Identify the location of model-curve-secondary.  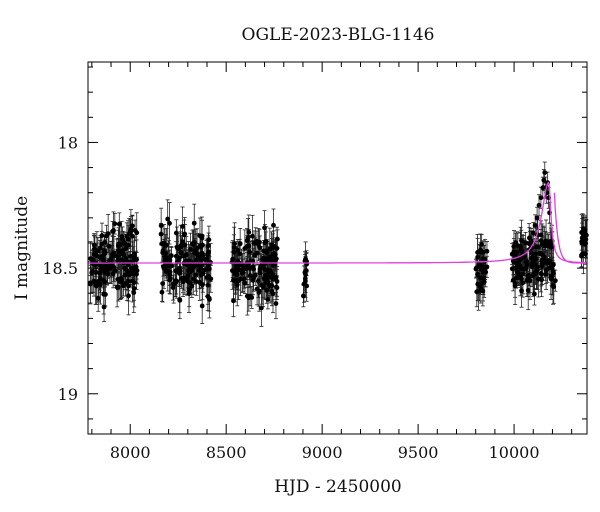
(570, 228).